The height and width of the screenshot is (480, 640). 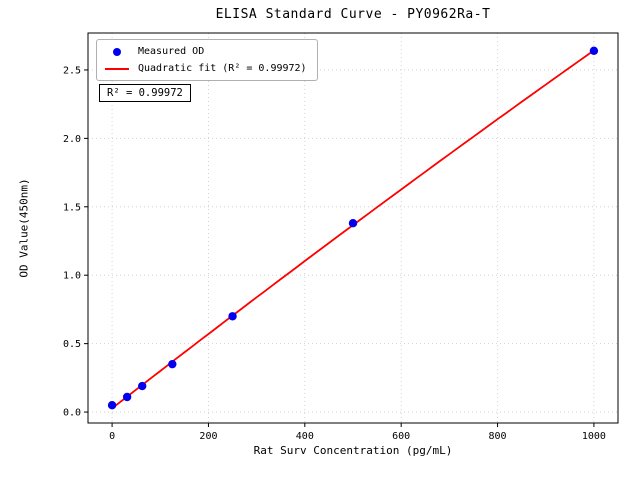 I want to click on legend: Measured OD Quadratic fit (R² = 0.99972), so click(x=207, y=60).